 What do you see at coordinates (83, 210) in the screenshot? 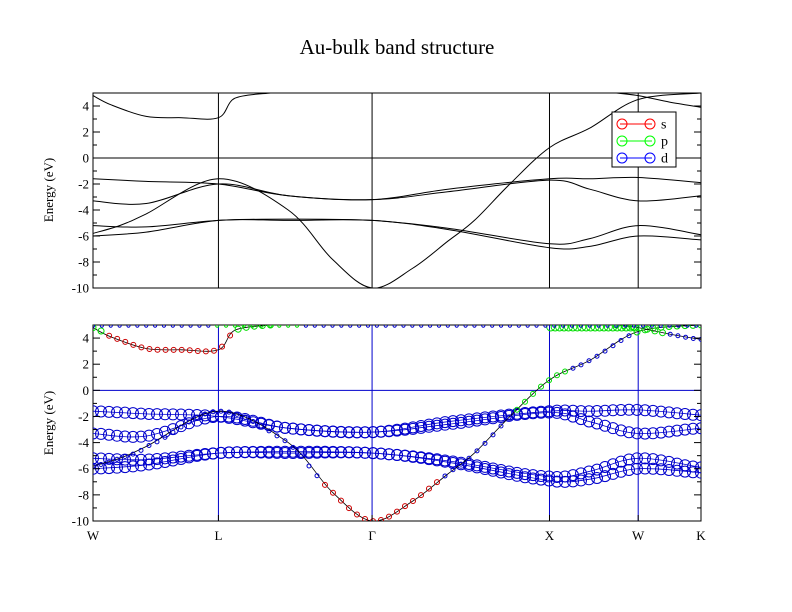
I see `top-tick-label: -4` at bounding box center [83, 210].